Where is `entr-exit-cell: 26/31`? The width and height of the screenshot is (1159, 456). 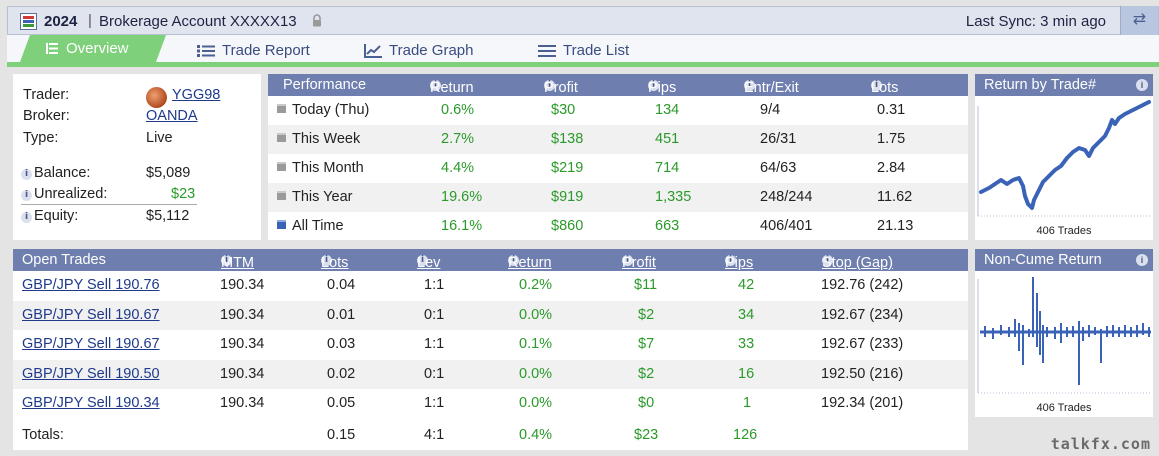 entr-exit-cell: 26/31 is located at coordinates (778, 139).